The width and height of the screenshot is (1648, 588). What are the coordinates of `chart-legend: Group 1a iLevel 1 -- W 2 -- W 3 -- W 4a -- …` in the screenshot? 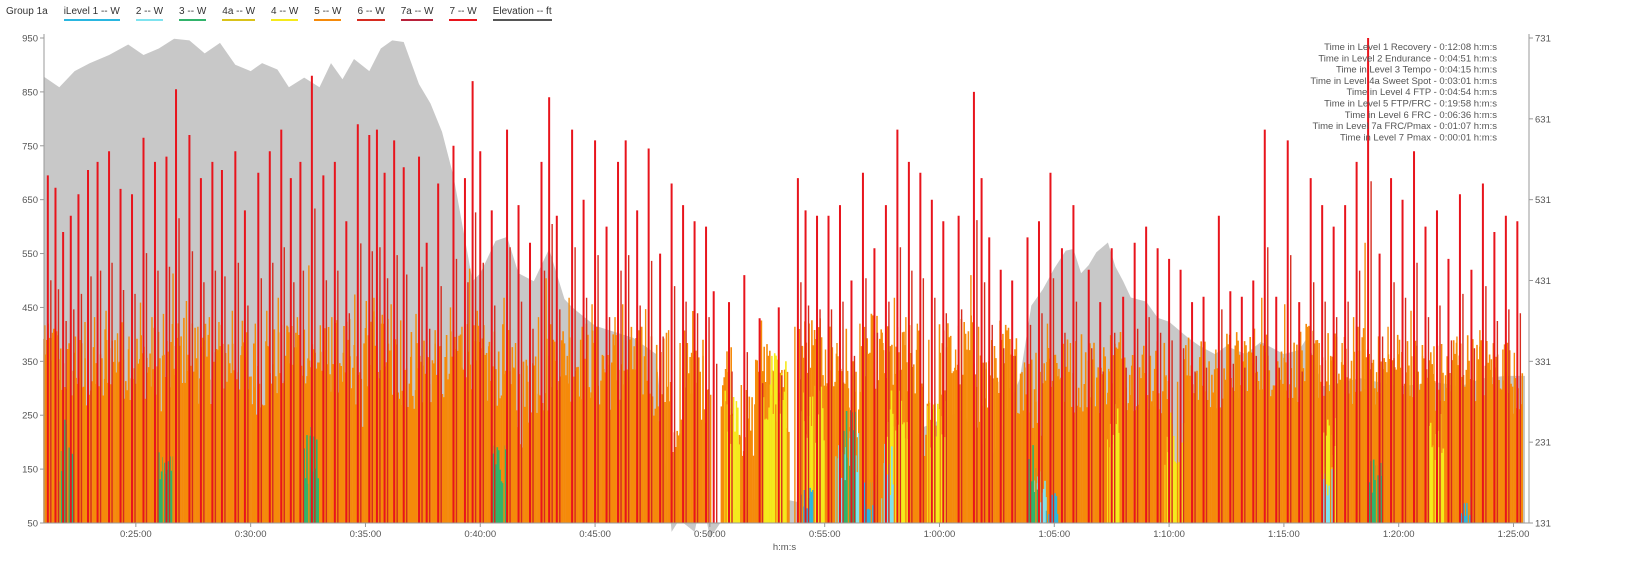 It's located at (287, 15).